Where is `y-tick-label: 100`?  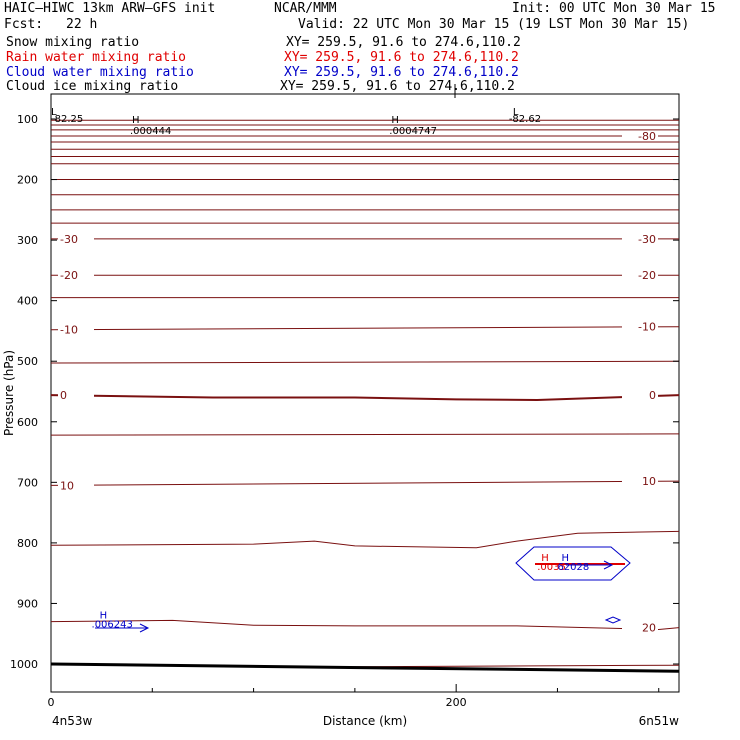 y-tick-label: 100 is located at coordinates (27, 119).